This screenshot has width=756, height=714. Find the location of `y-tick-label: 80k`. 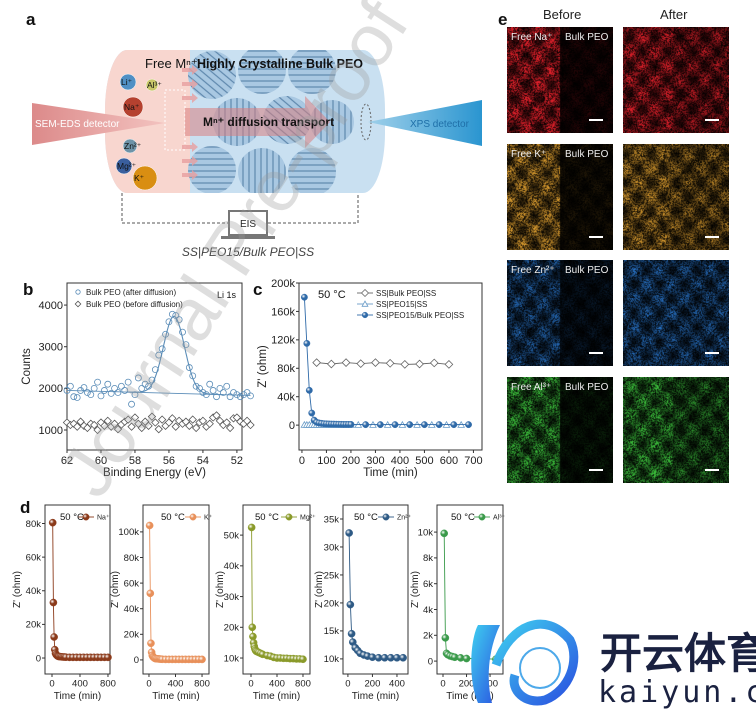

y-tick-label: 80k is located at coordinates (286, 369).